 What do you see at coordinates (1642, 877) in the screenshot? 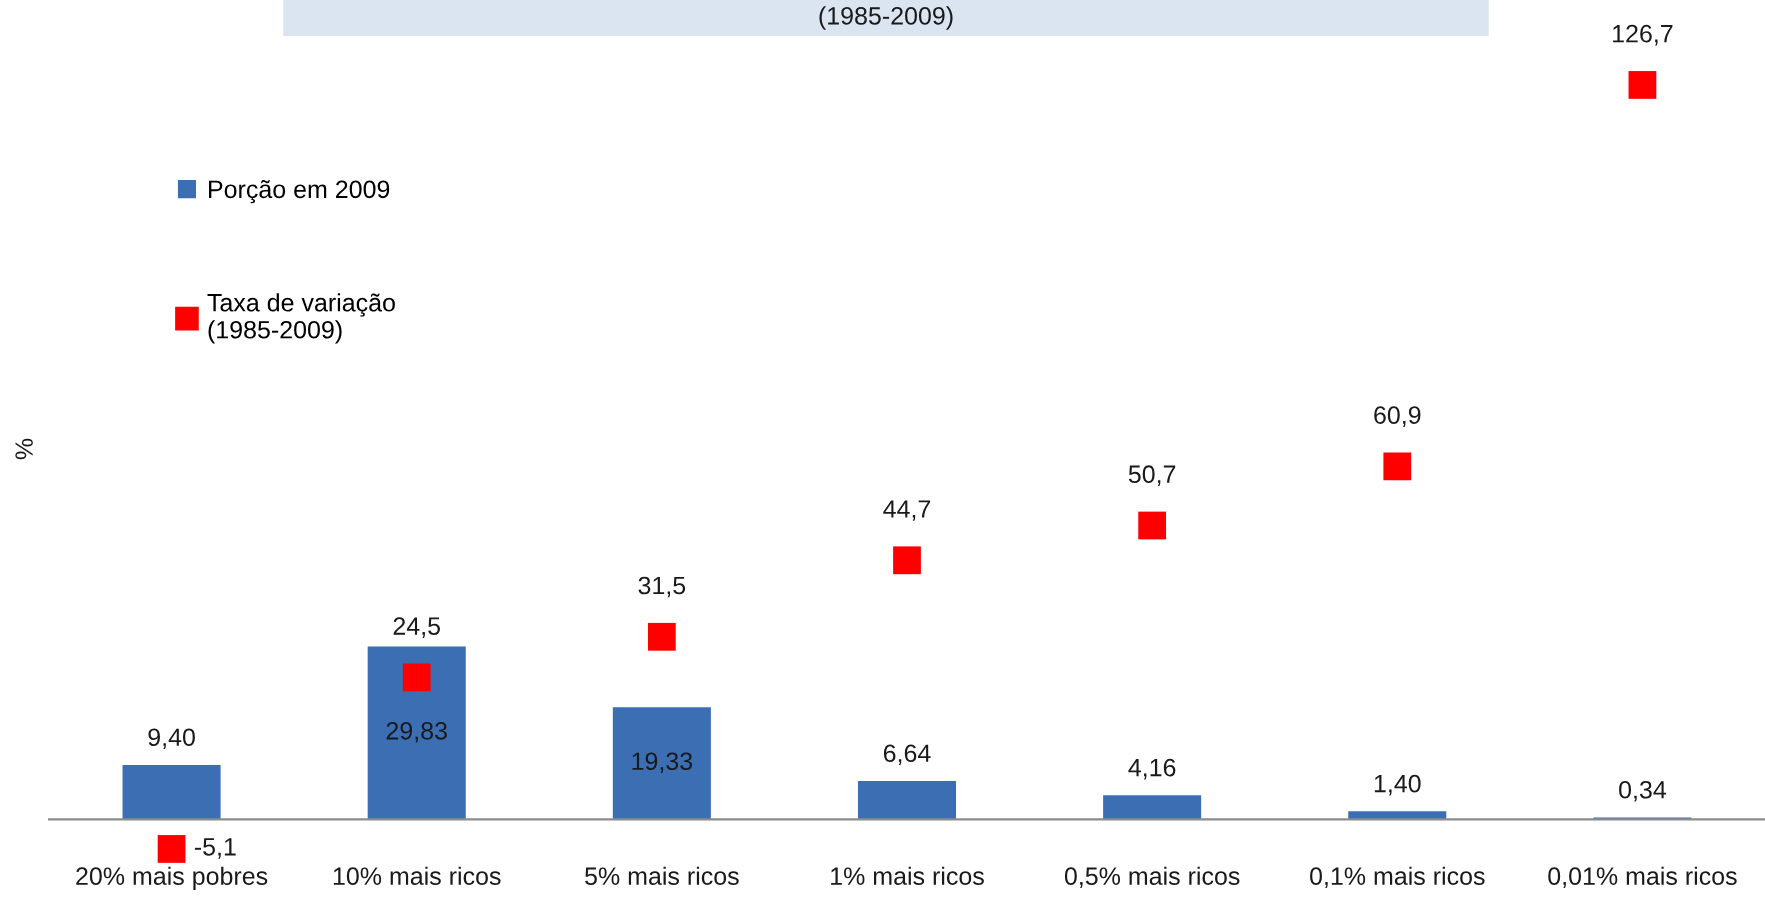
I see `x-tick-label: 0,01% mais ricos` at bounding box center [1642, 877].